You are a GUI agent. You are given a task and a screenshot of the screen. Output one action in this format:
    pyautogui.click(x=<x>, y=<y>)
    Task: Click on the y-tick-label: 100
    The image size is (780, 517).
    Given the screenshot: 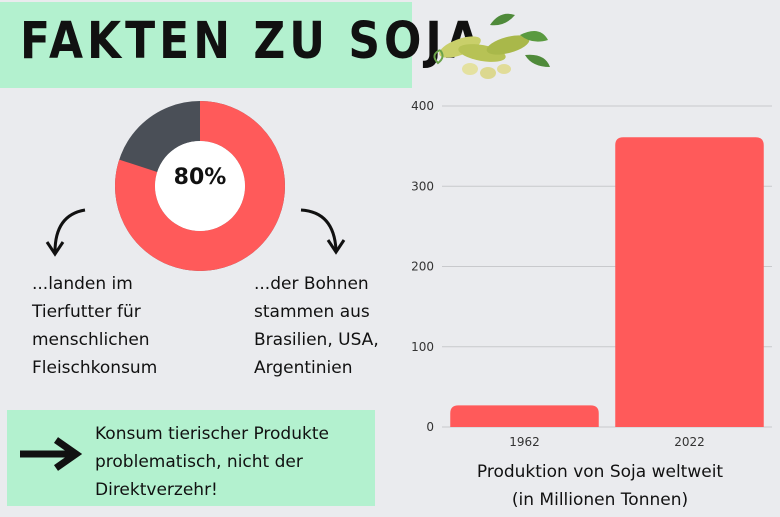 What is the action you would take?
    pyautogui.click(x=422, y=347)
    